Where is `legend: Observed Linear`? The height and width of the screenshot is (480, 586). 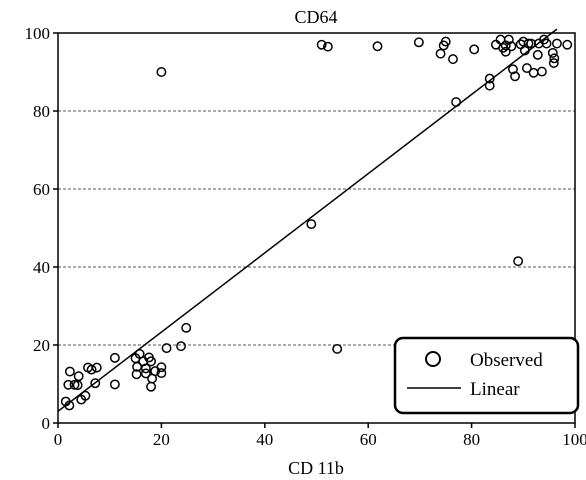
legend: Observed Linear is located at coordinates (486, 375).